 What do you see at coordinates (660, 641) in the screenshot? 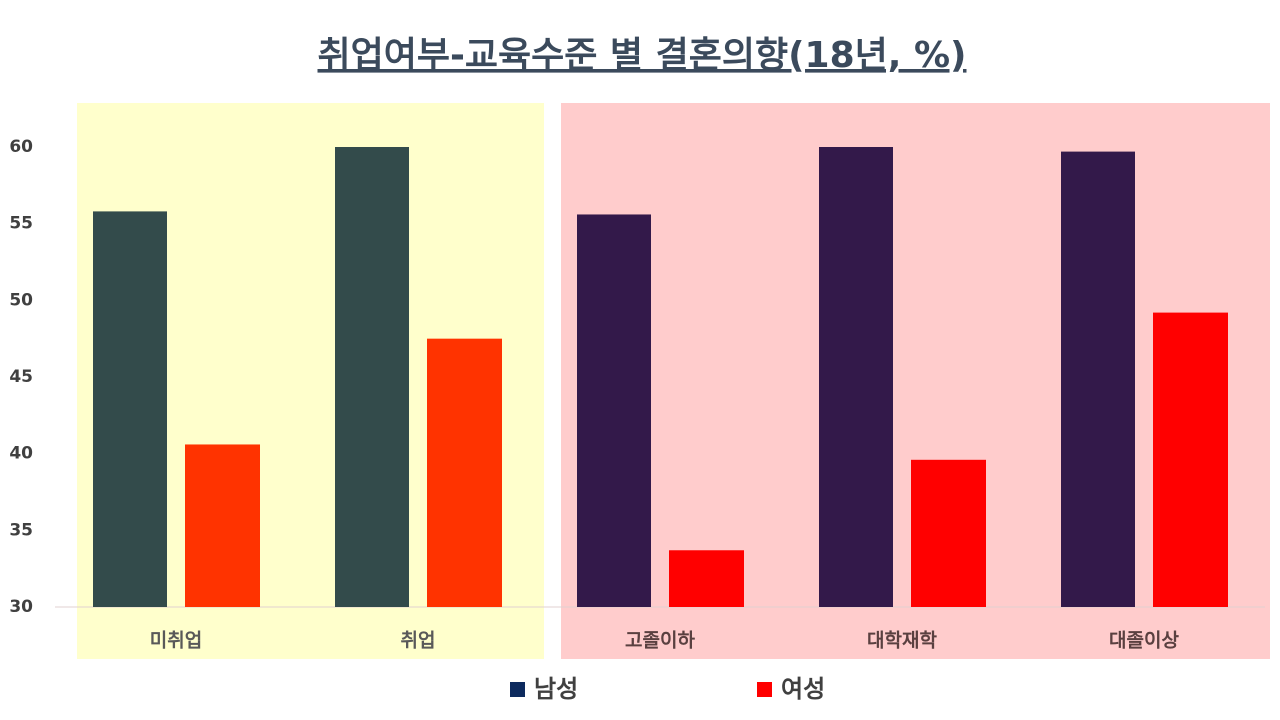
I see `x-tick-label: 고졸이하` at bounding box center [660, 641].